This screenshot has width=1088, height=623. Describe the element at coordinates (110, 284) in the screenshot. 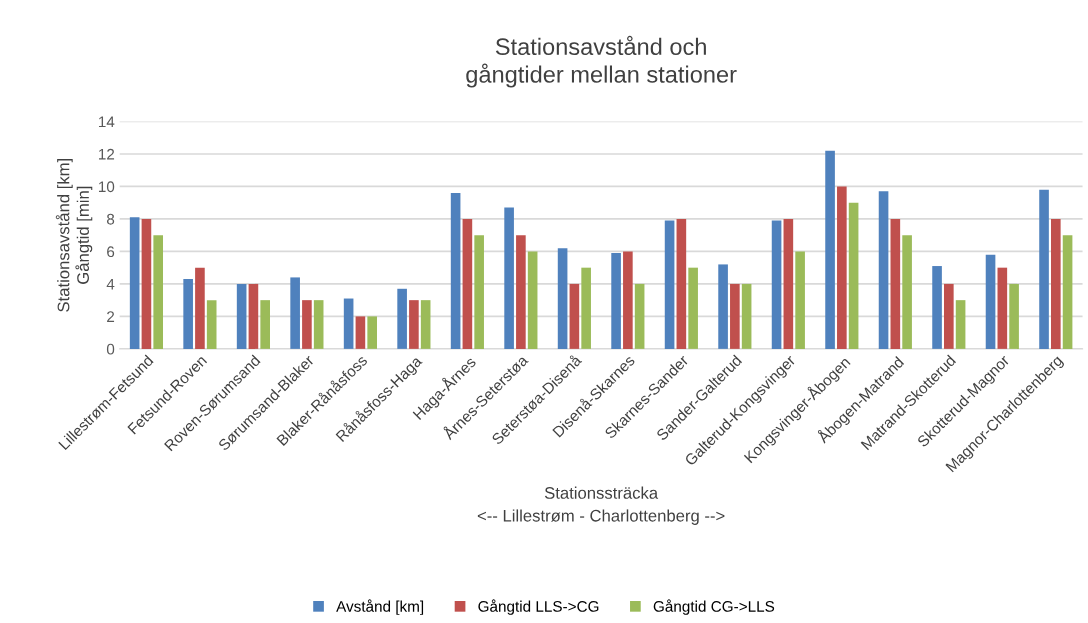

I see `y-tick-label: 4` at that location.